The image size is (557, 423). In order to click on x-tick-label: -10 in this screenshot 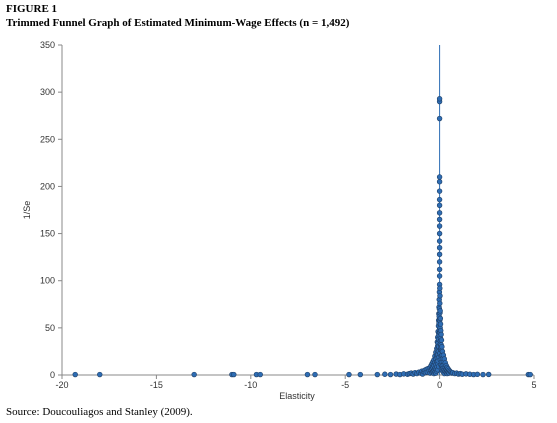, I will do `click(250, 385)`.